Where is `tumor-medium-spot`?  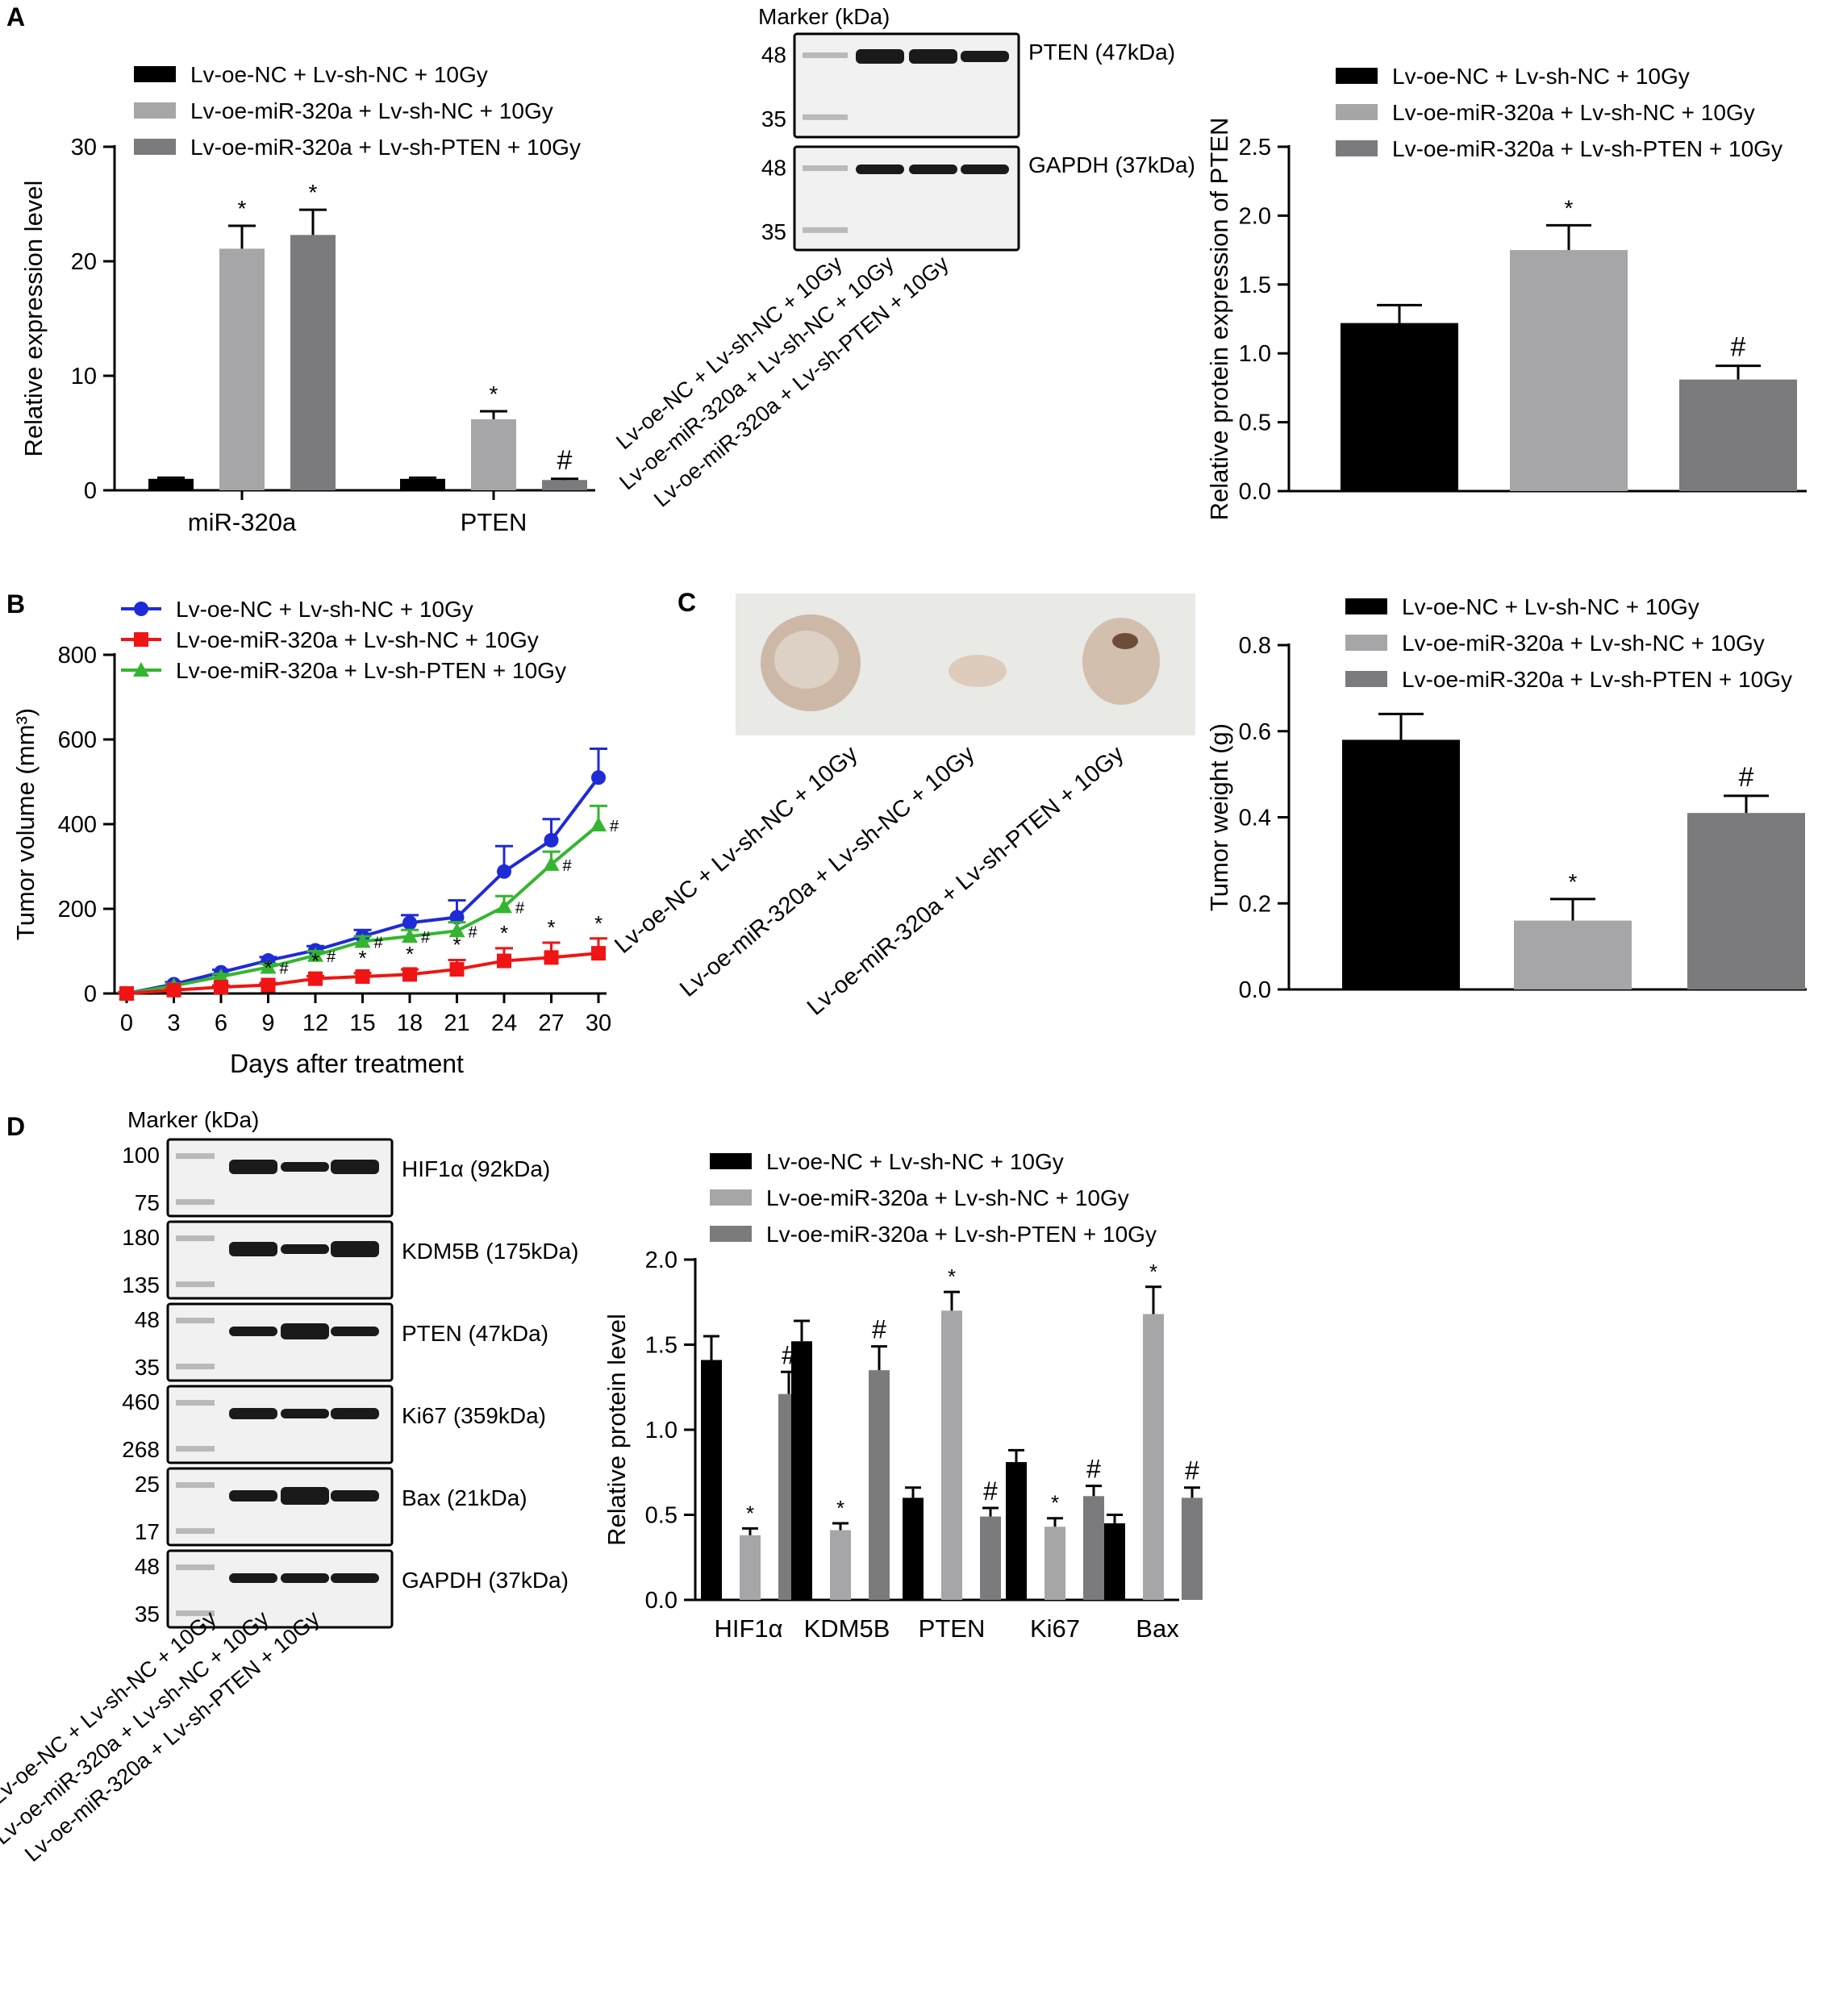 tumor-medium-spot is located at coordinates (1125, 641).